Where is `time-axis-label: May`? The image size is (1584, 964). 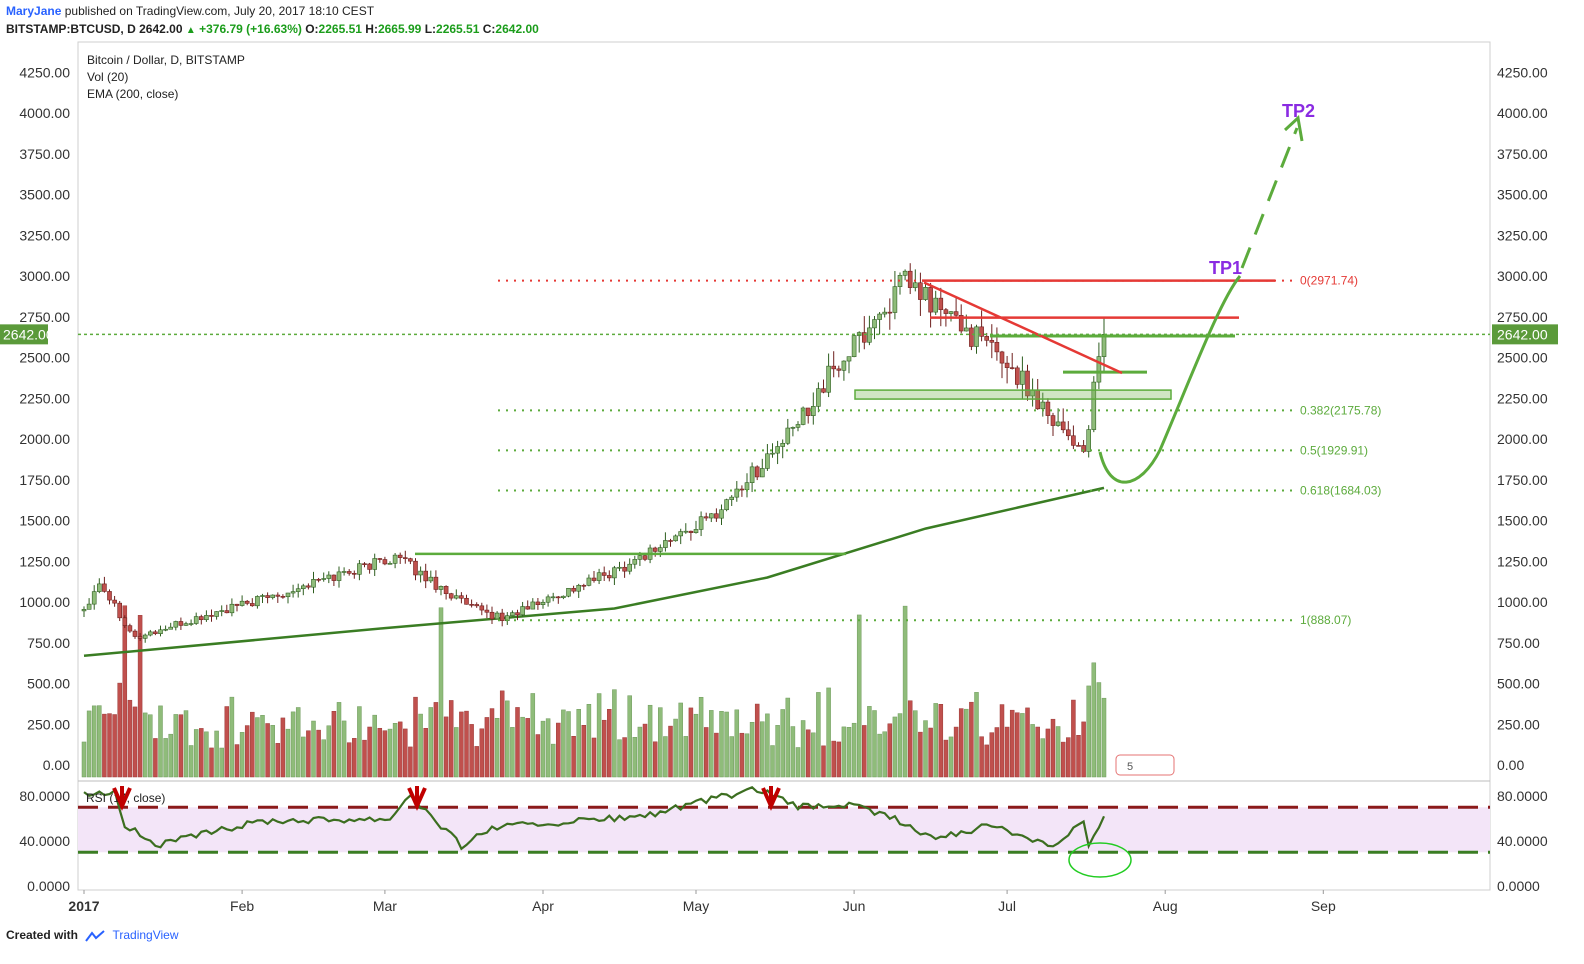 time-axis-label: May is located at coordinates (696, 906).